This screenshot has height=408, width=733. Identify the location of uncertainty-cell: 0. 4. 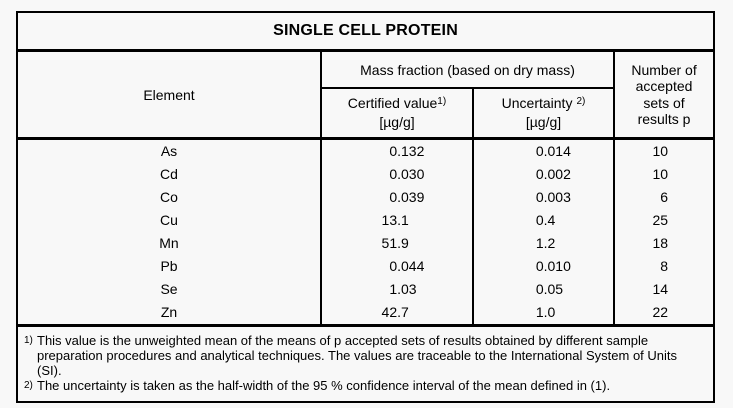
(543, 220).